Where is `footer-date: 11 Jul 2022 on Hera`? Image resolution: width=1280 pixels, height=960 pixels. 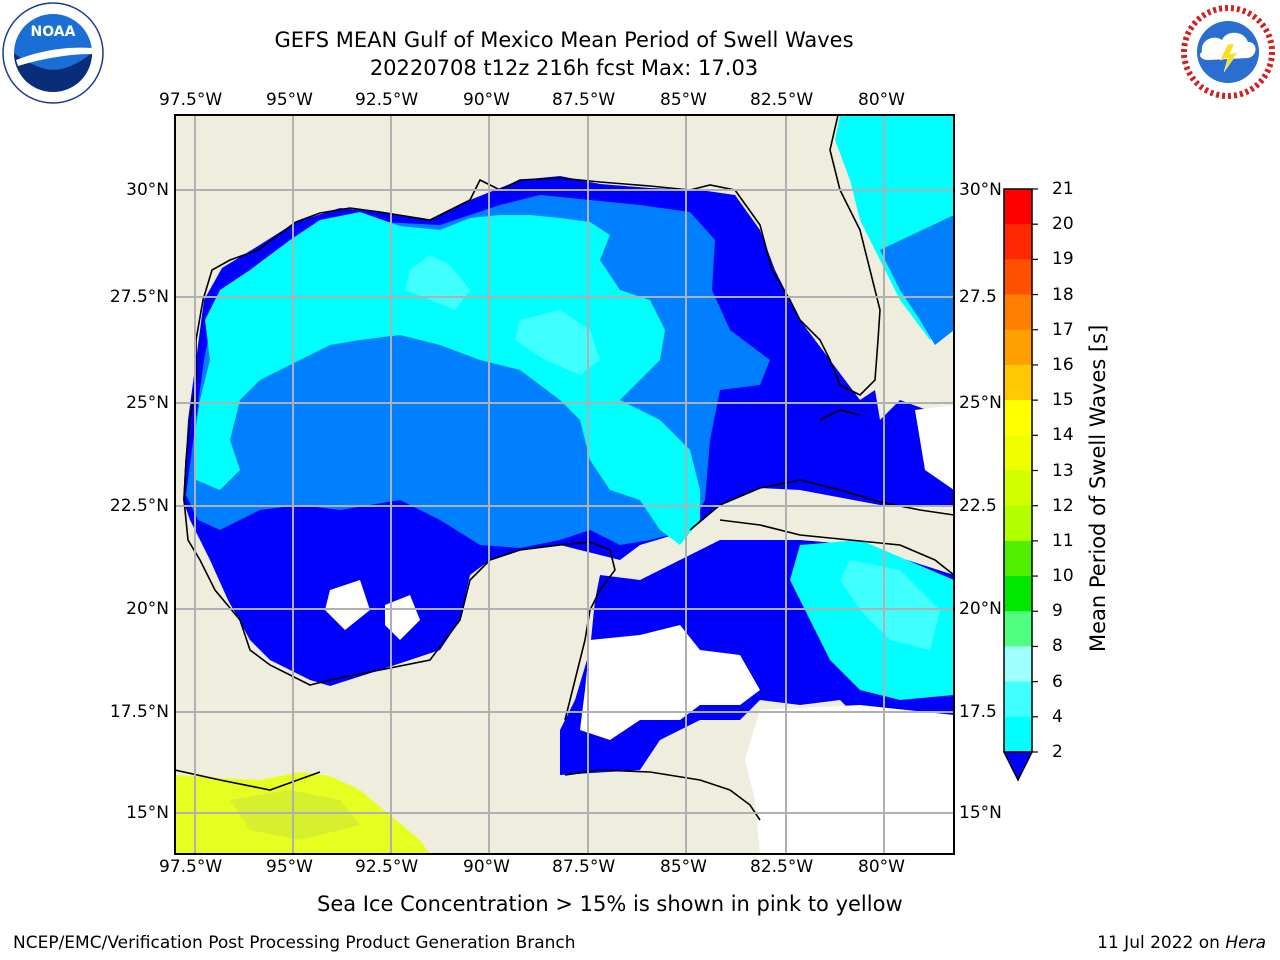
footer-date: 11 Jul 2022 on Hera is located at coordinates (1181, 943).